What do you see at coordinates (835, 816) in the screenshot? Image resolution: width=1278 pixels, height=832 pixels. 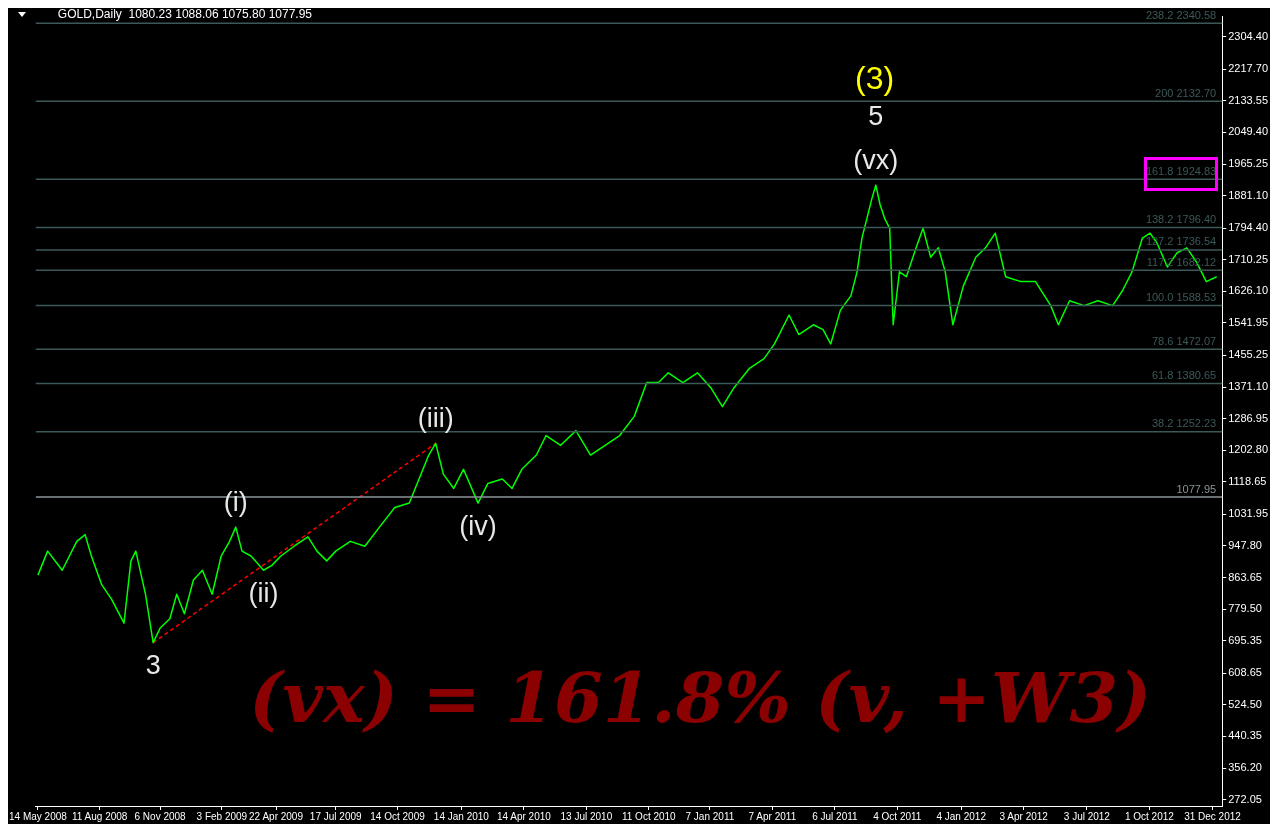 I see `x-tick-label: 6 Jul 2011` at bounding box center [835, 816].